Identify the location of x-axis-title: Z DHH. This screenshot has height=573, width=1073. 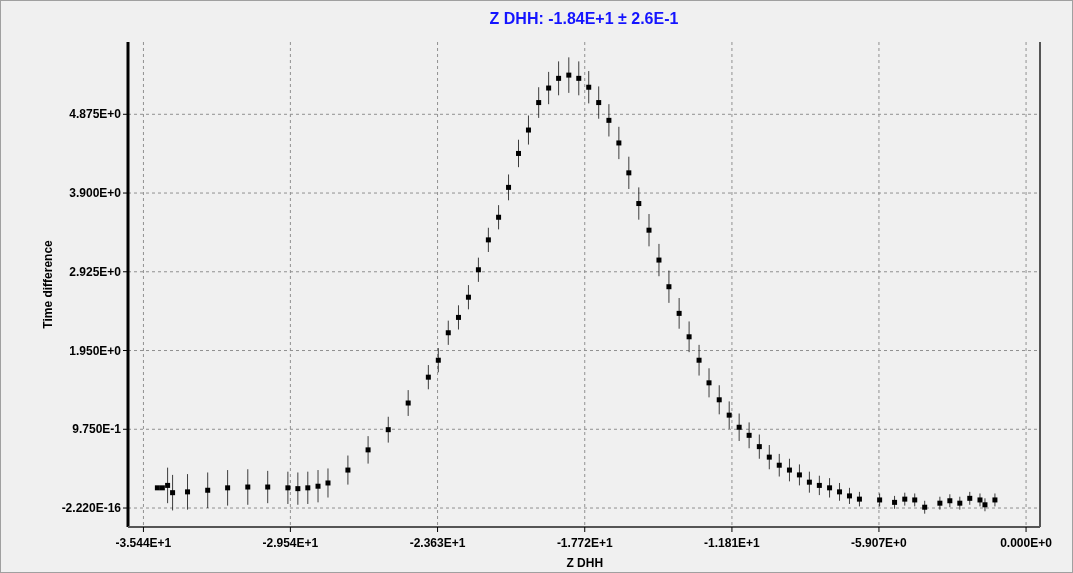
(585, 563).